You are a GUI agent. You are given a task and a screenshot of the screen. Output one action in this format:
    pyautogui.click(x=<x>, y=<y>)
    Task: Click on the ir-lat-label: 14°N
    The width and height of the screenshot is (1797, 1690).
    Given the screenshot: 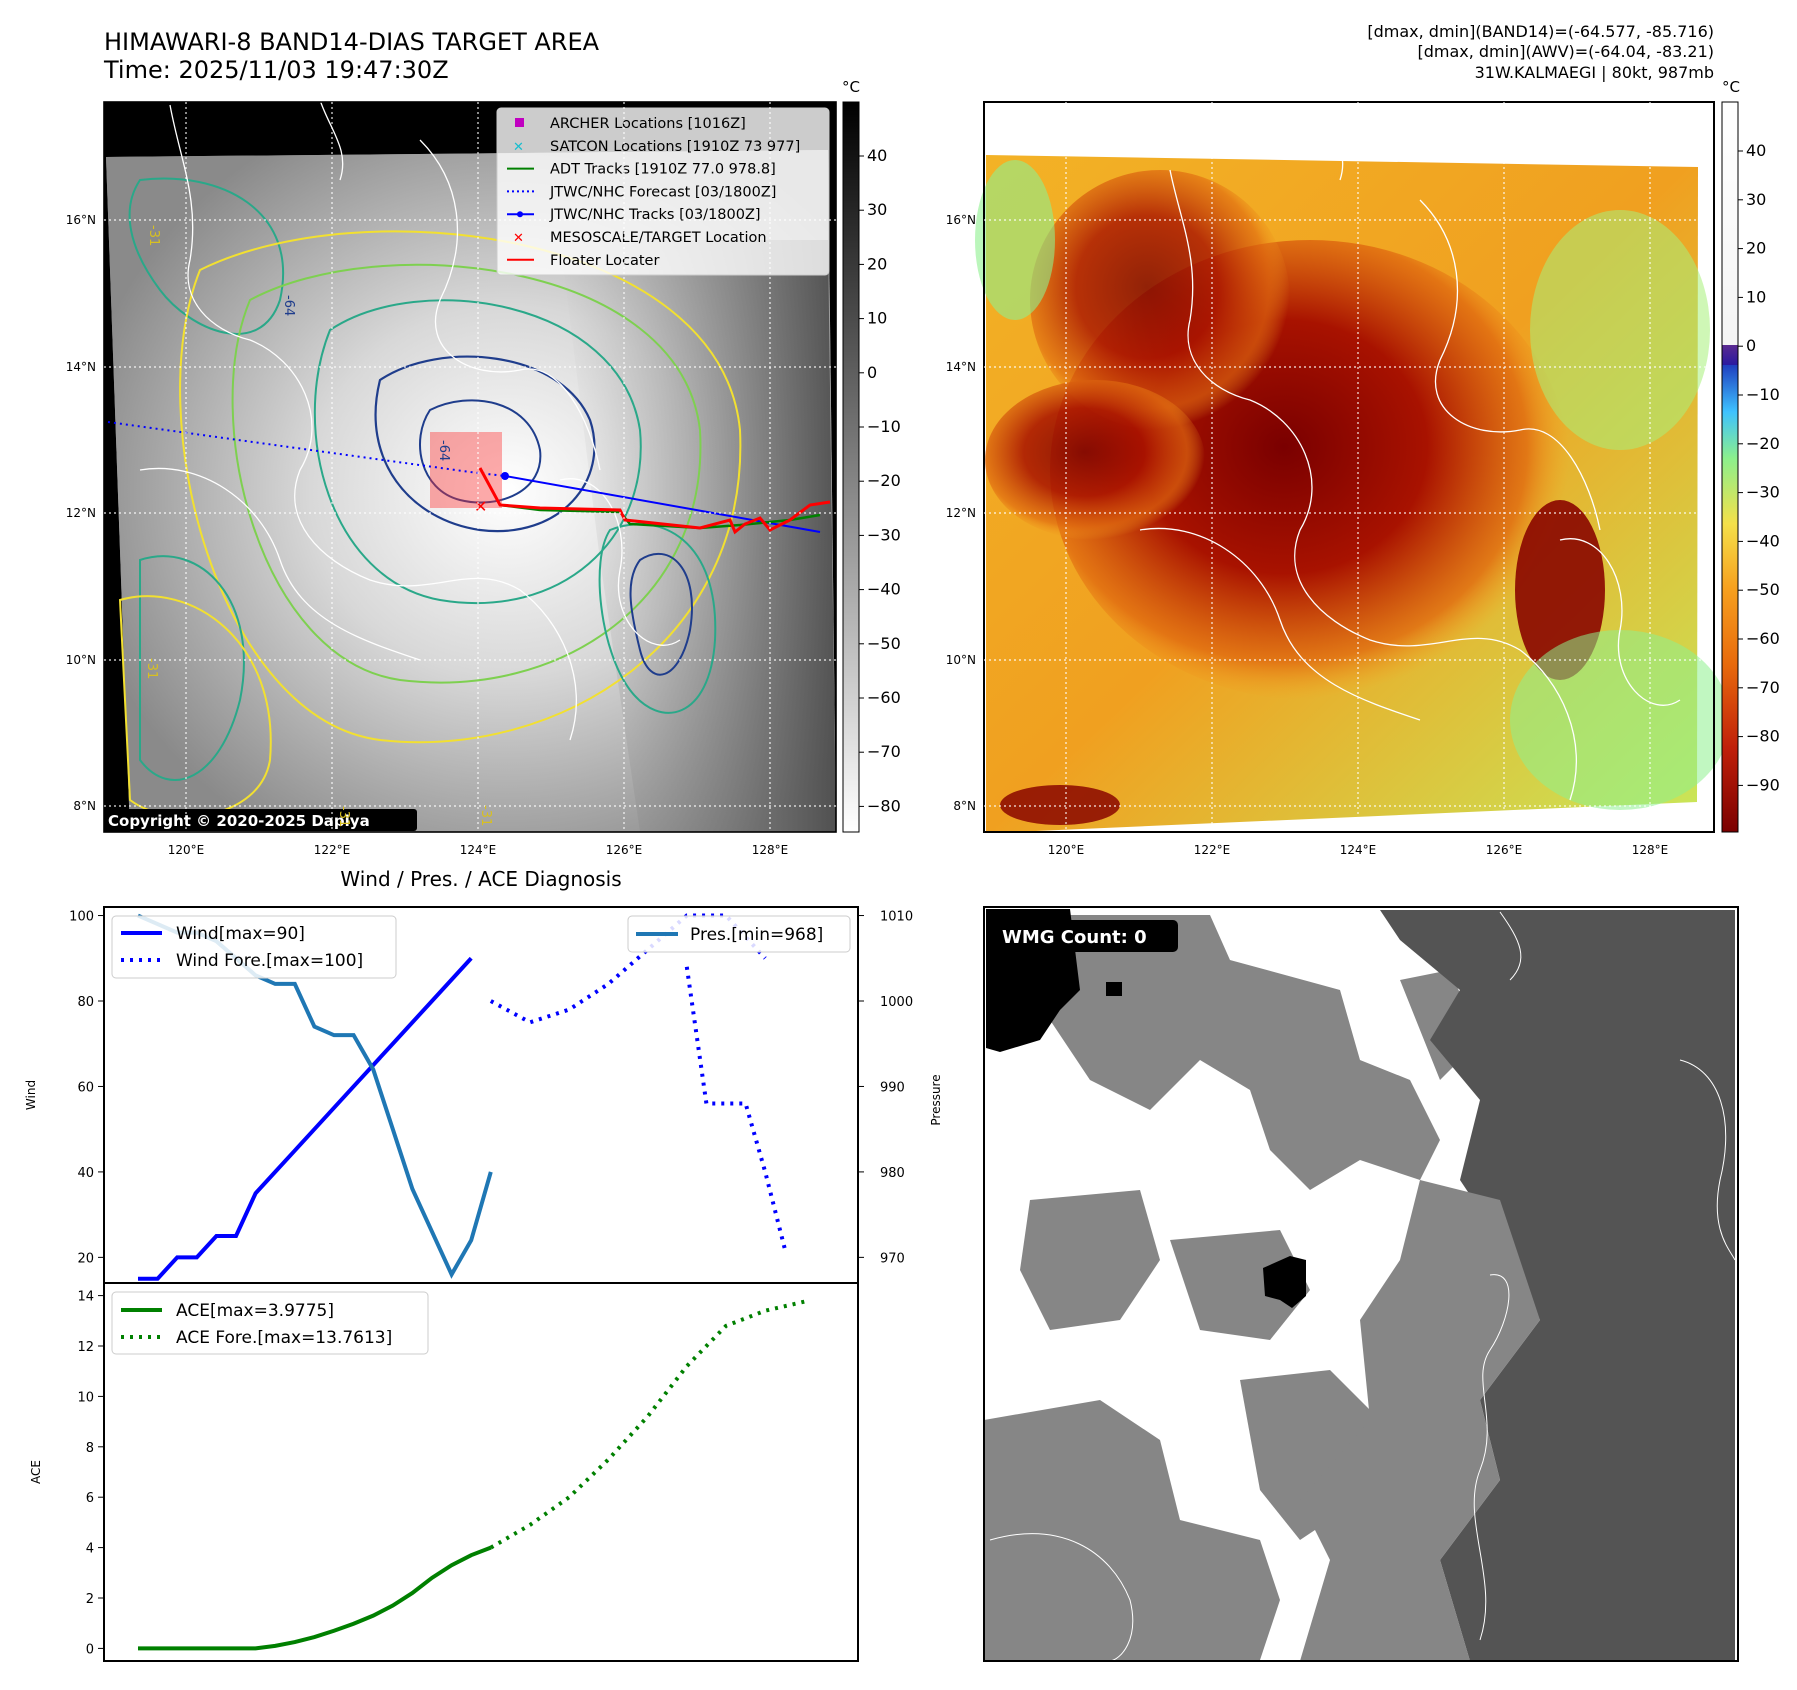 What is the action you would take?
    pyautogui.click(x=81, y=367)
    